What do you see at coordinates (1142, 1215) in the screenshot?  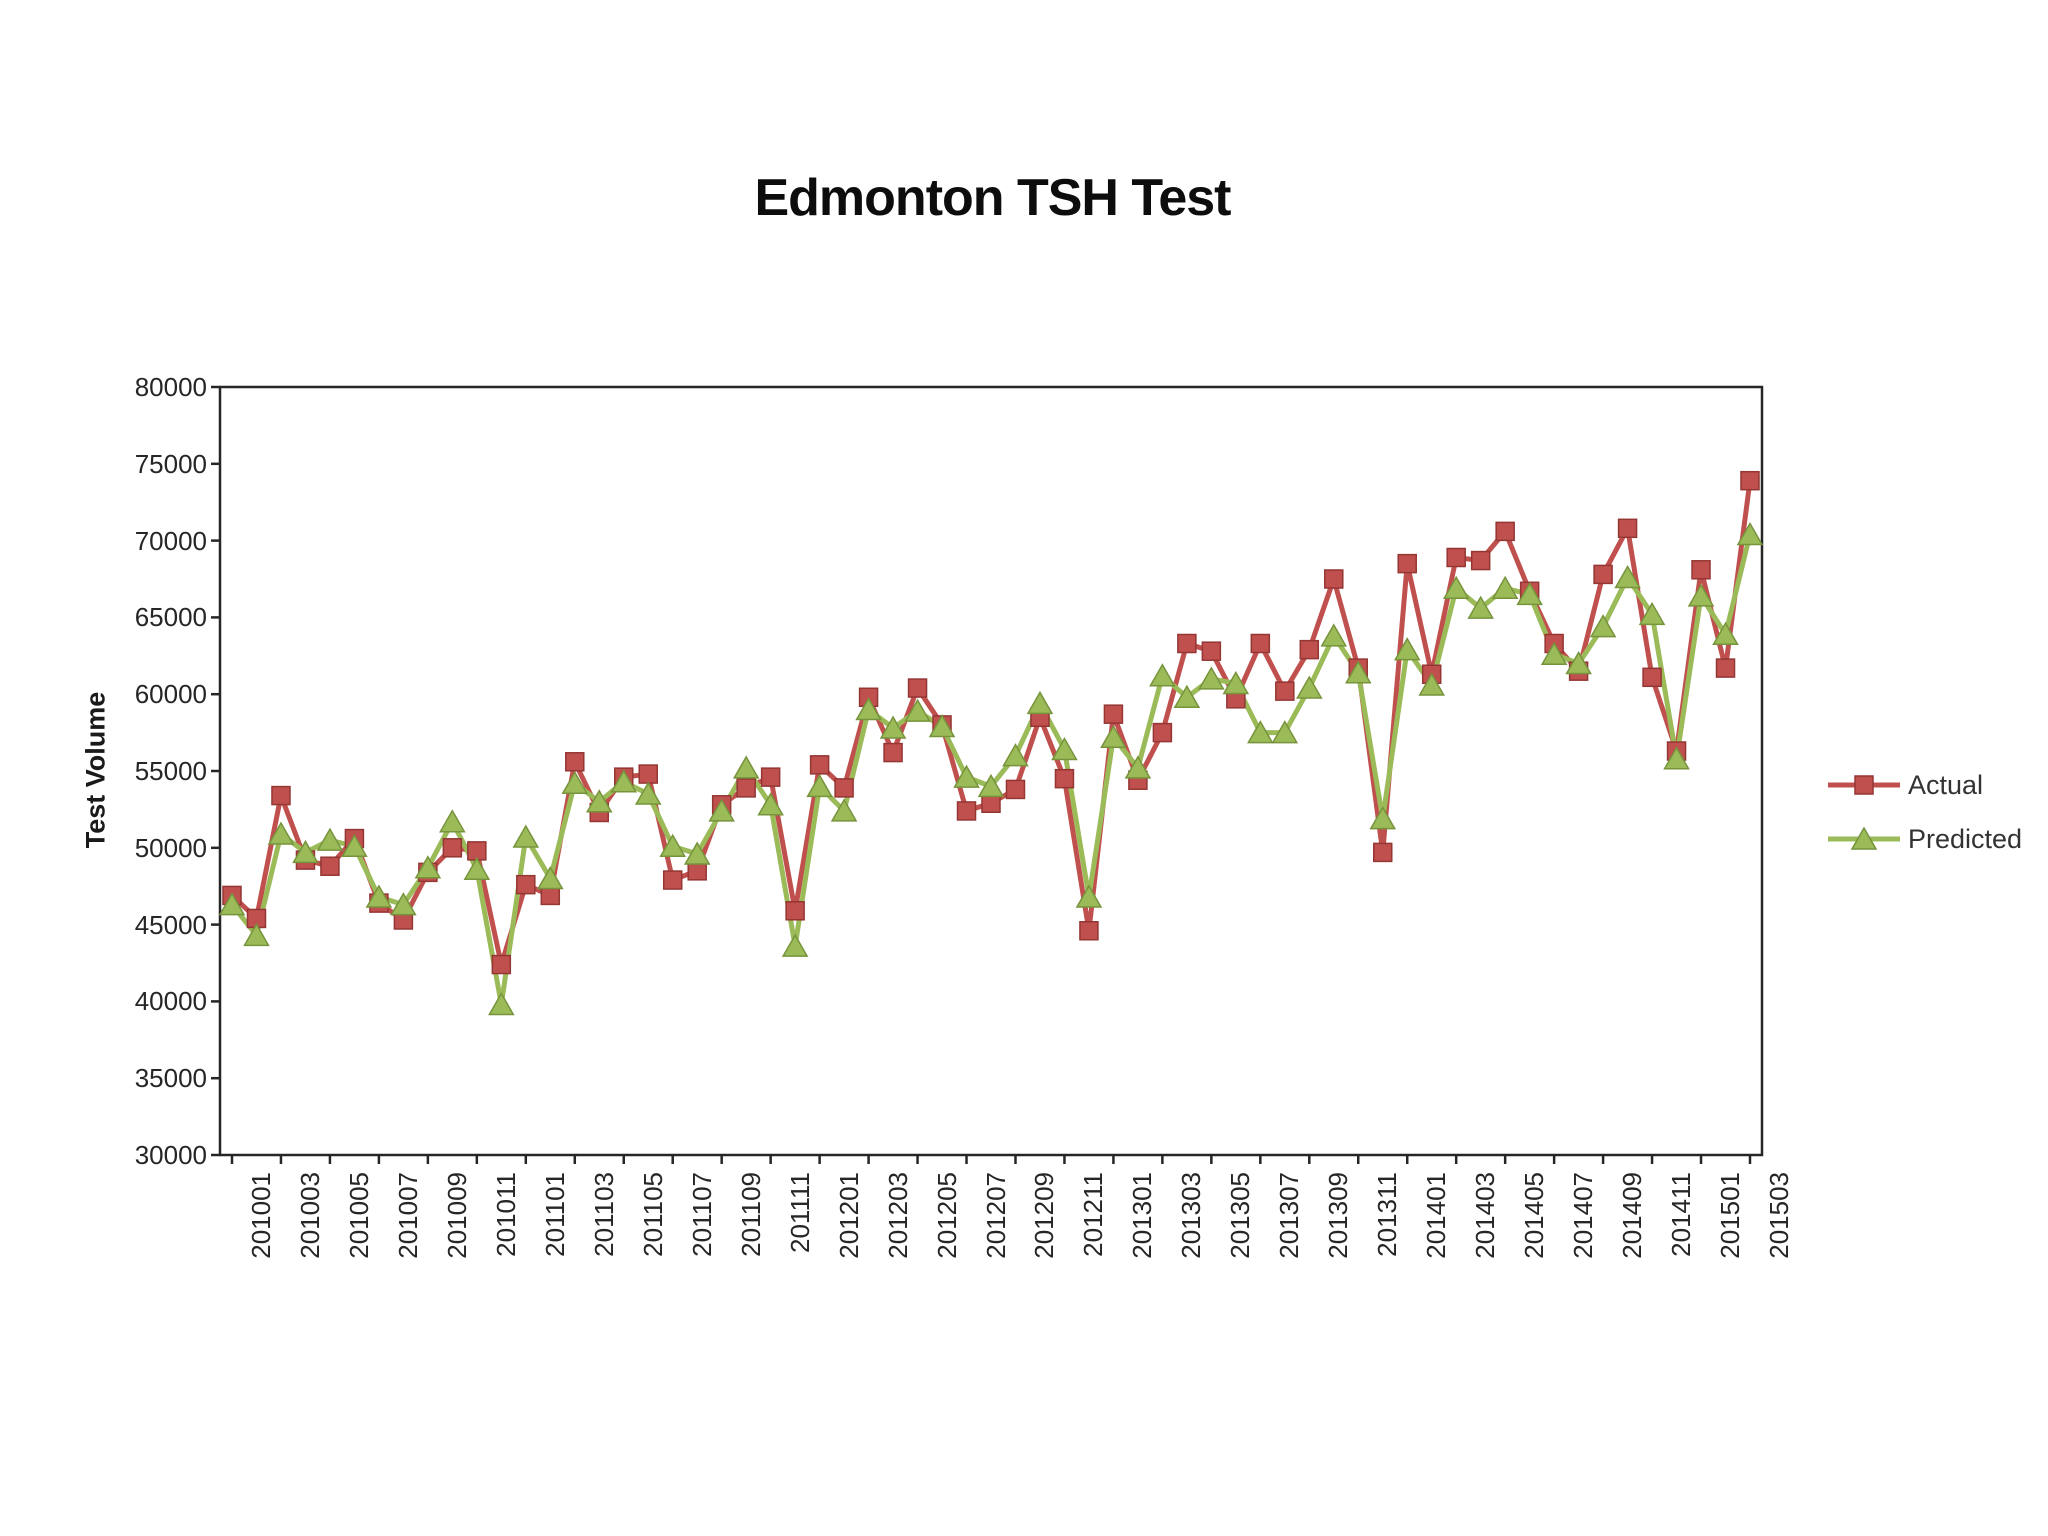 I see `x-tick-label: 201301` at bounding box center [1142, 1215].